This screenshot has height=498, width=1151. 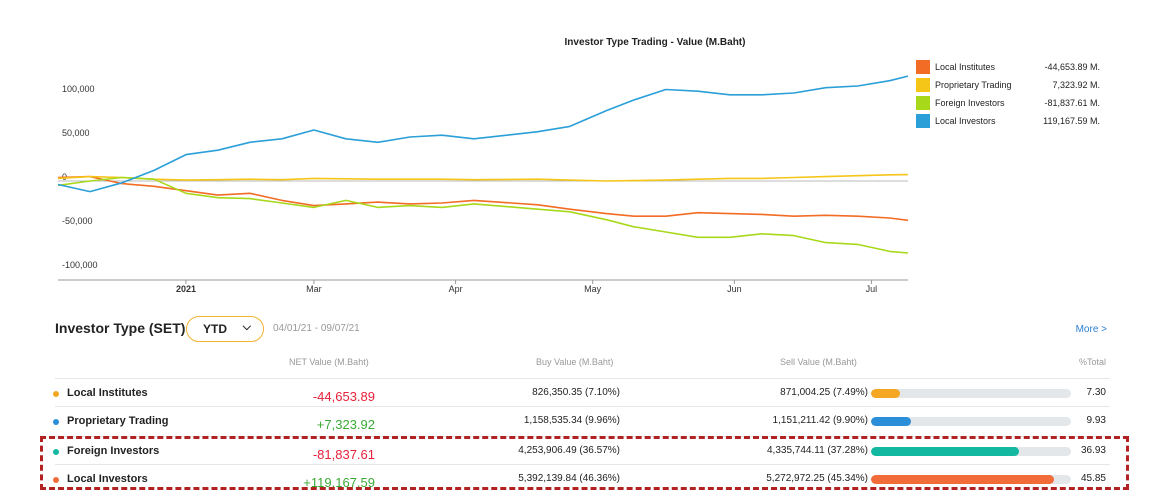 What do you see at coordinates (817, 478) in the screenshot?
I see `row-sell-value: 5,272,972.25 (45.34%)` at bounding box center [817, 478].